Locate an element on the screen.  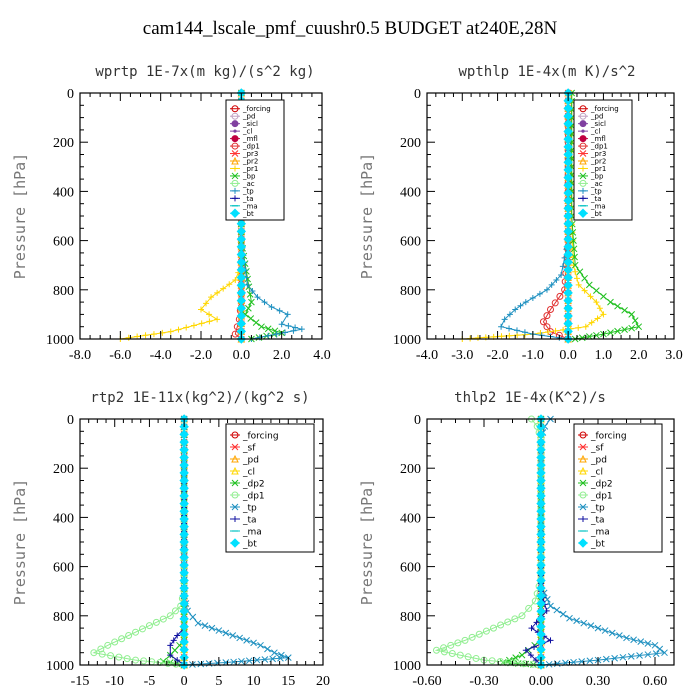
x-tick-label: -8.0 is located at coordinates (80, 355).